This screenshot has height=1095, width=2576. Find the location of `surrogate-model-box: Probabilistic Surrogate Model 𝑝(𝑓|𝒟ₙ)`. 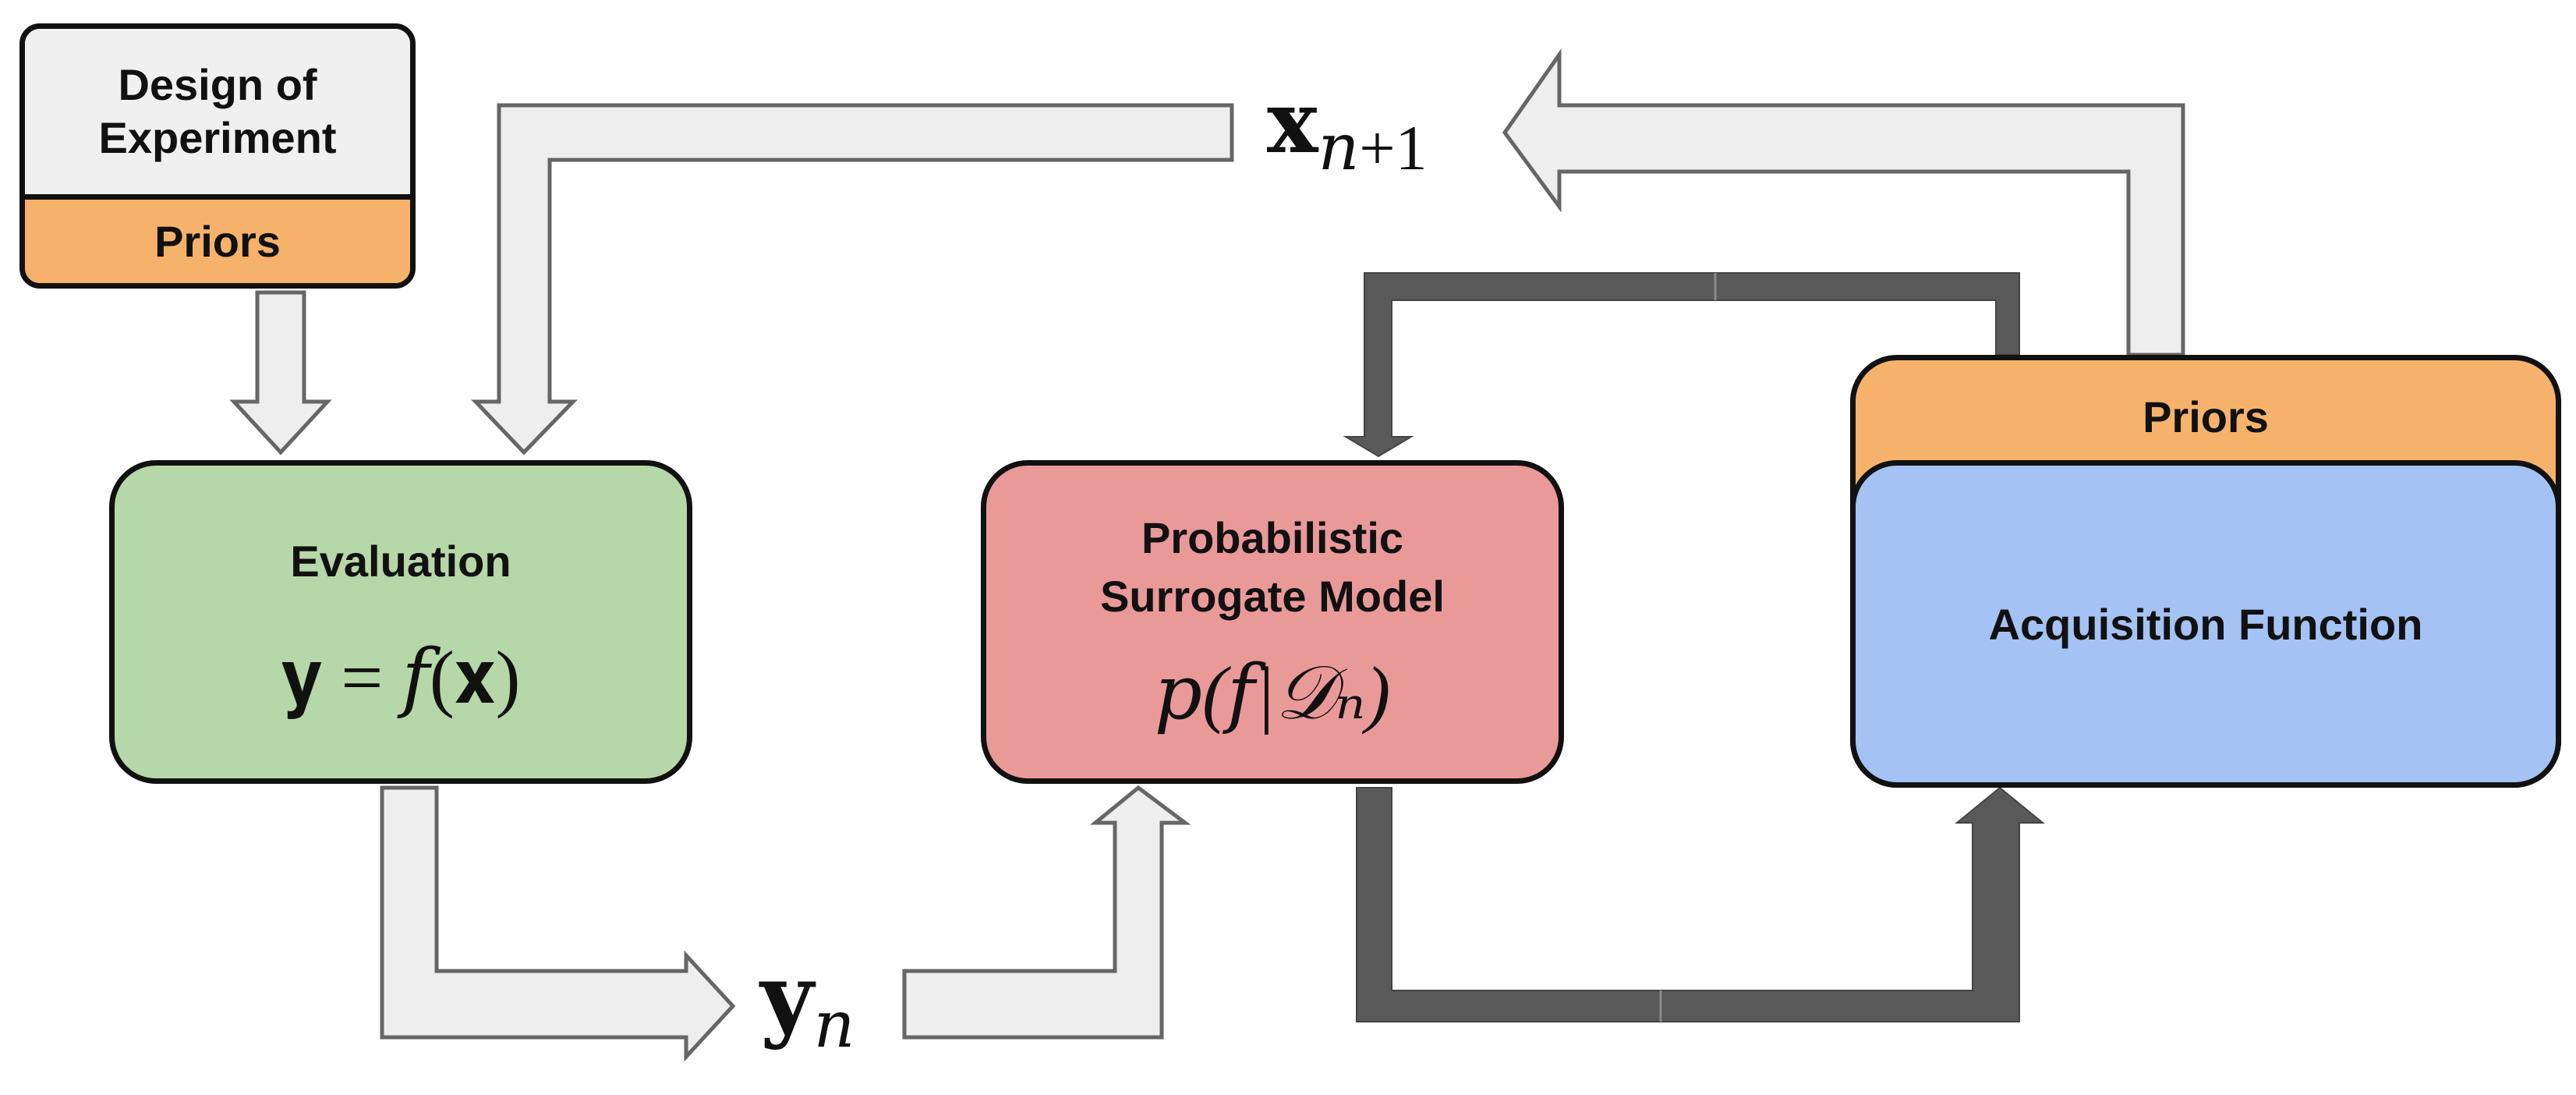

surrogate-model-box: Probabilistic Surrogate Model 𝑝(𝑓|𝒟ₙ) is located at coordinates (1272, 622).